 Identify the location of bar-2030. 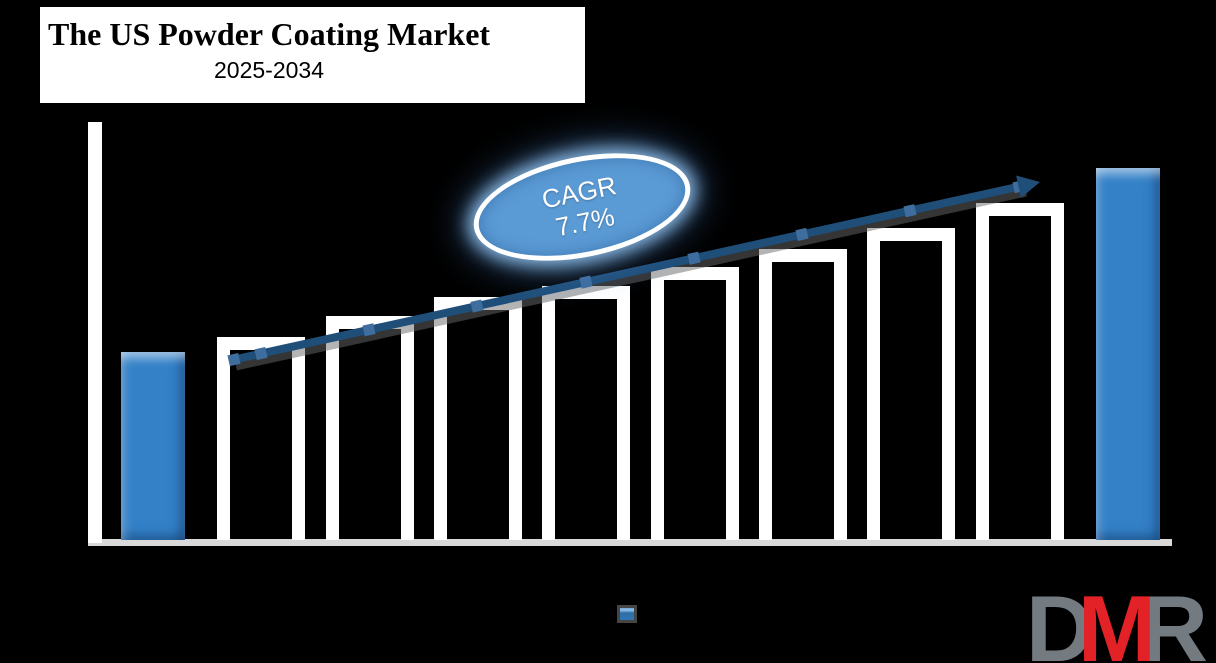
(695, 403).